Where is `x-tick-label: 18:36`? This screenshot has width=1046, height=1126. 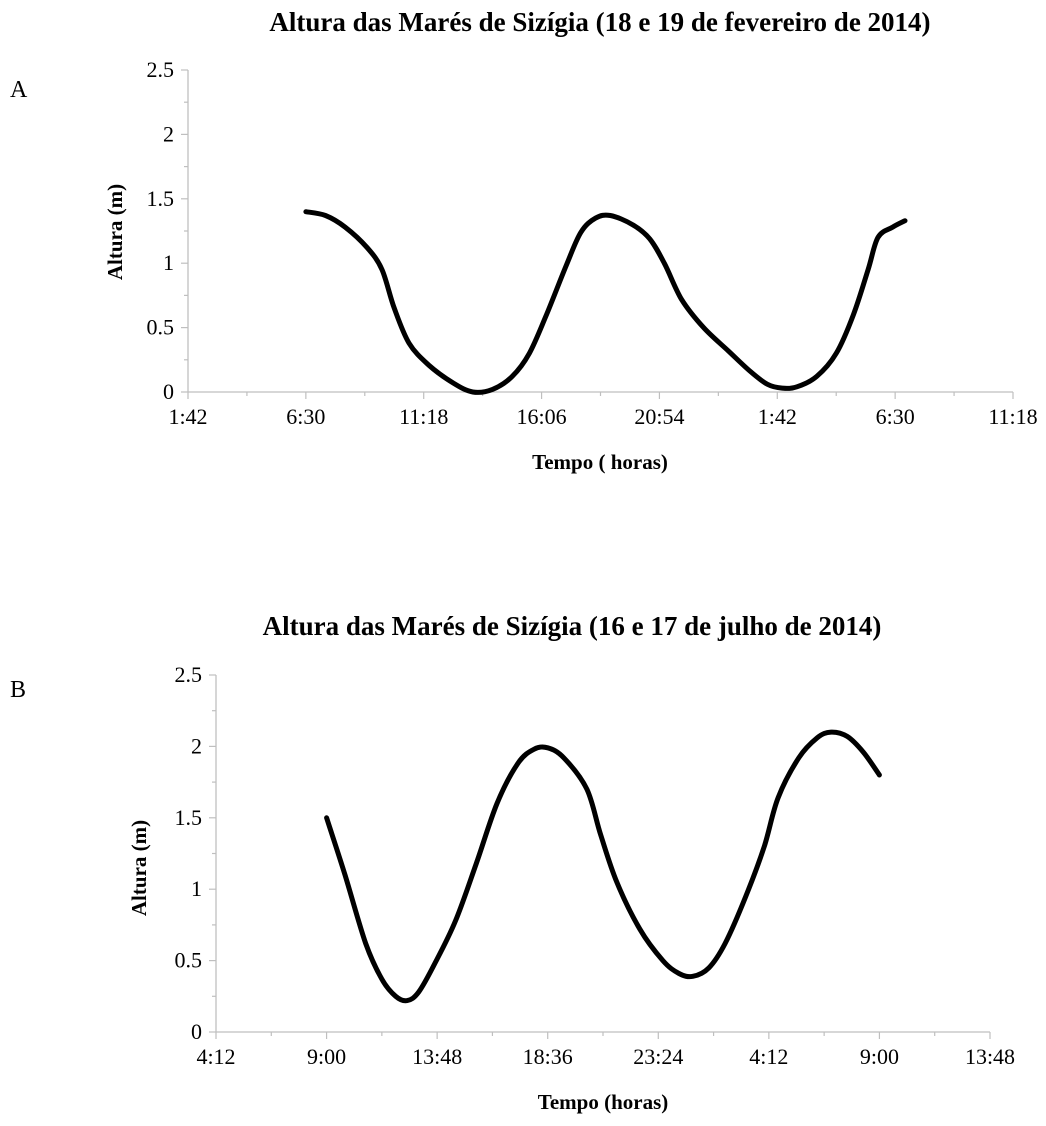 x-tick-label: 18:36 is located at coordinates (548, 1056).